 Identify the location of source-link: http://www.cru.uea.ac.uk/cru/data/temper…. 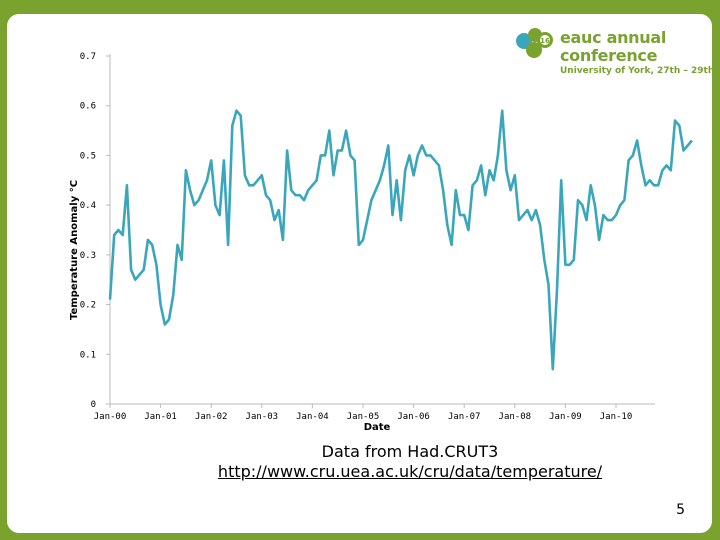
(410, 471).